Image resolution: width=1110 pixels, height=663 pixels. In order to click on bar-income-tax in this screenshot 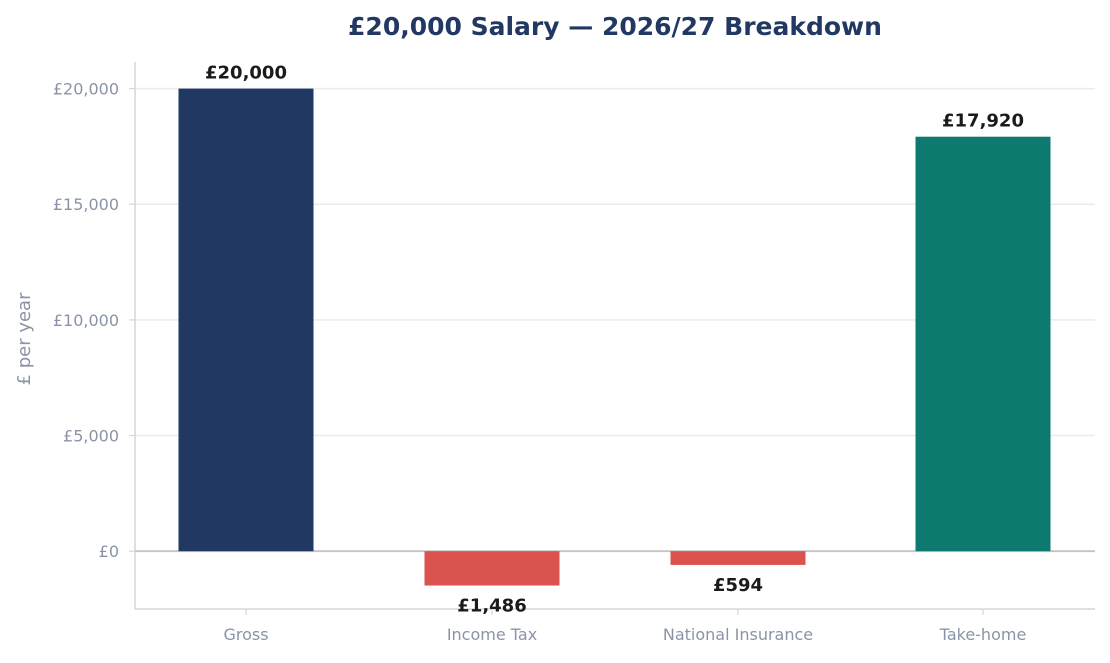, I will do `click(492, 568)`.